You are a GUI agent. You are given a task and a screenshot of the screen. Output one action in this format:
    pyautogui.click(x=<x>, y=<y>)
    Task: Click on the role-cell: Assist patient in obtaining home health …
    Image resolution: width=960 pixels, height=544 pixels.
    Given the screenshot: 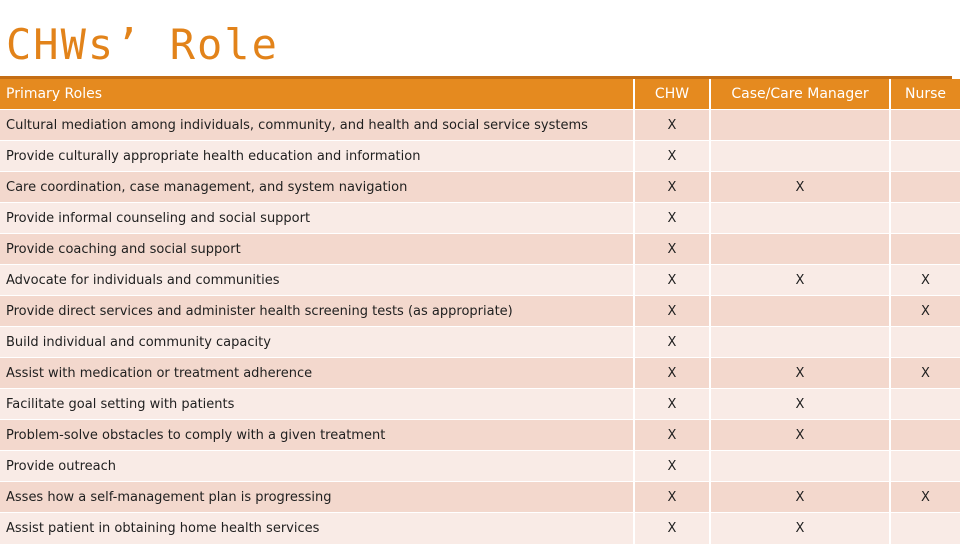 What is the action you would take?
    pyautogui.click(x=317, y=528)
    